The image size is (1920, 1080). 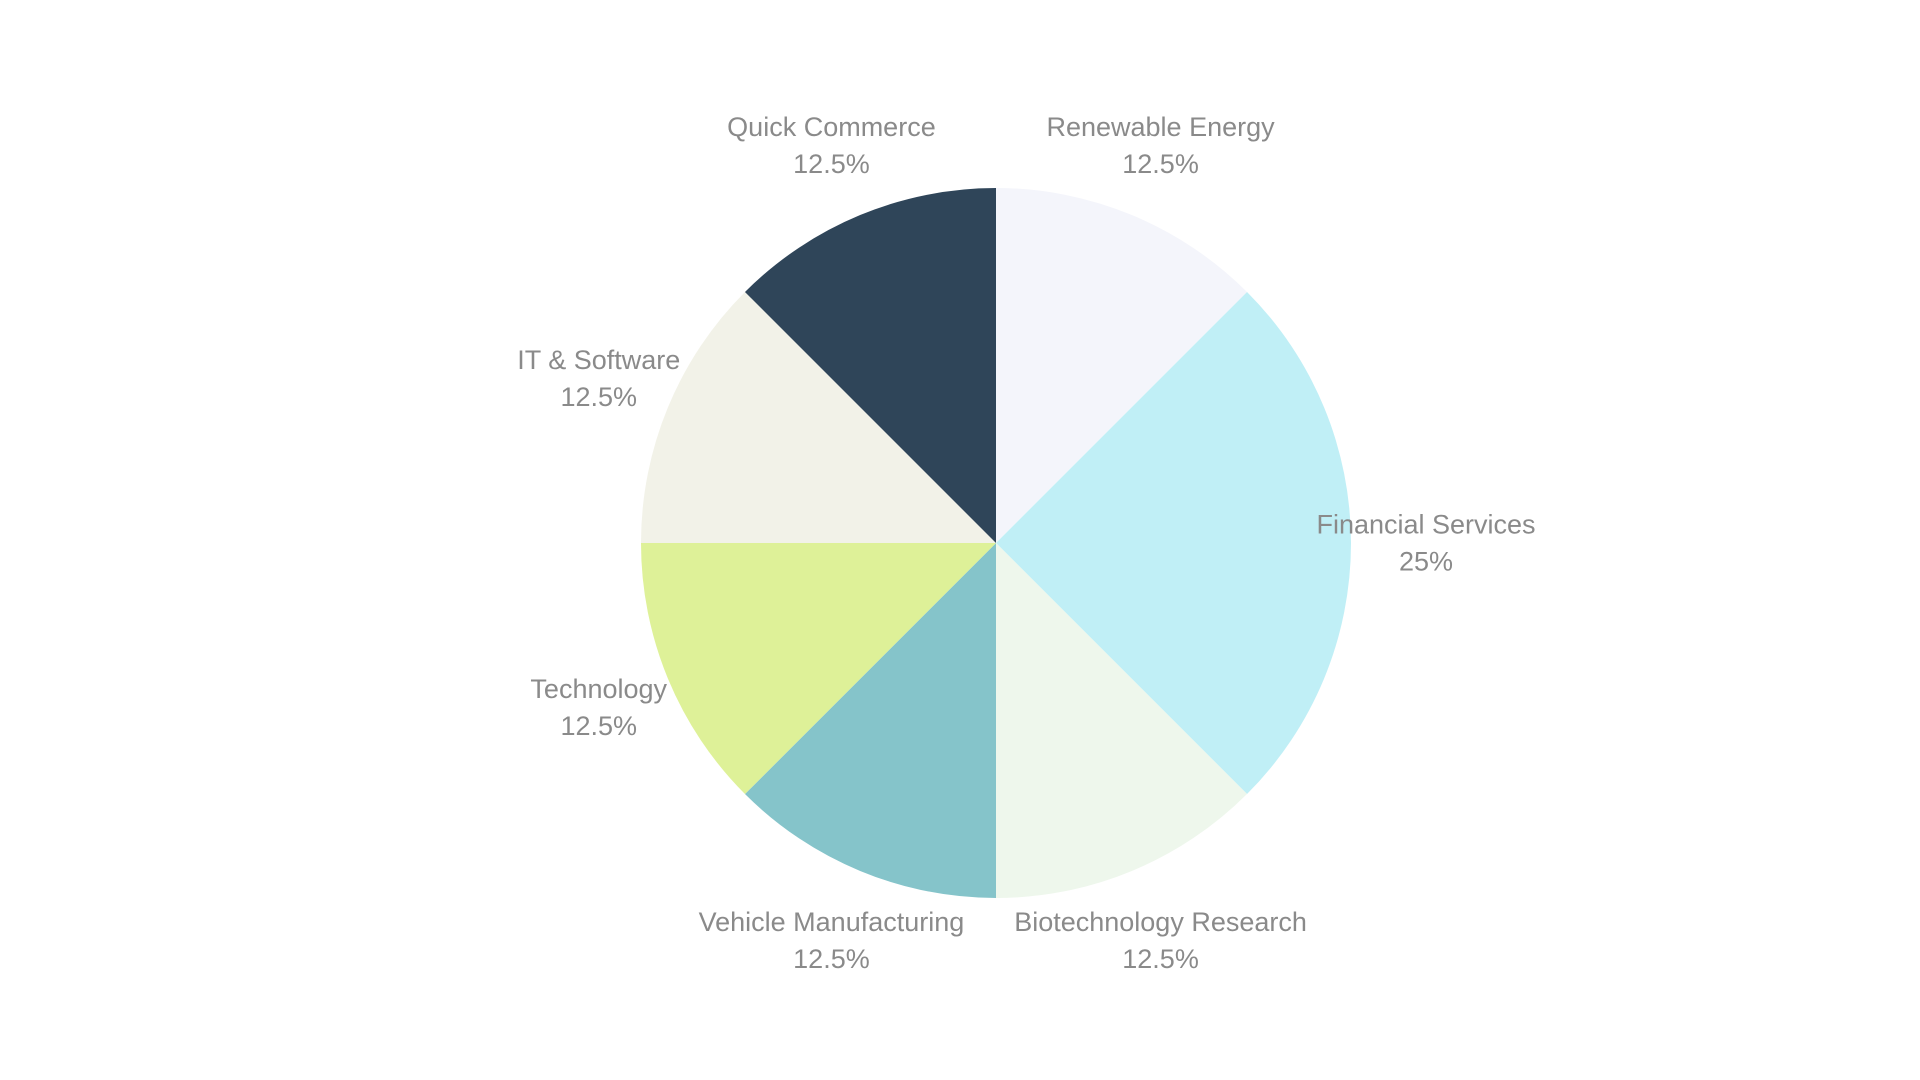 What do you see at coordinates (832, 922) in the screenshot?
I see `slice-label-name: Vehicle Manufacturing` at bounding box center [832, 922].